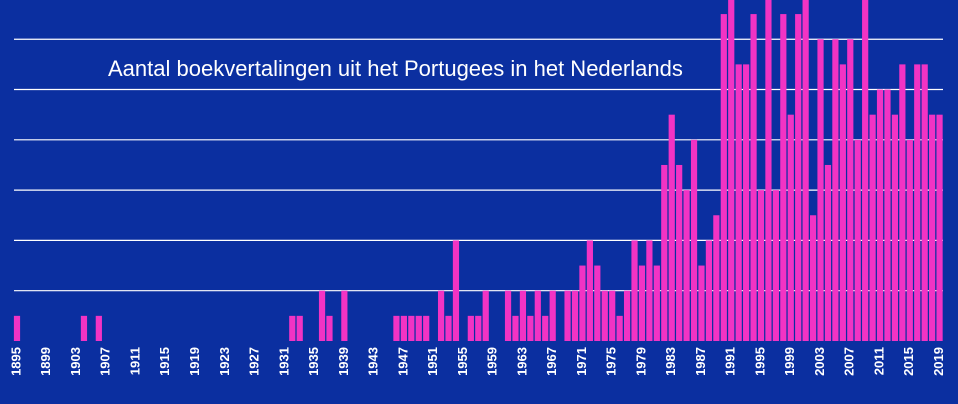 Image resolution: width=958 pixels, height=404 pixels. Describe the element at coordinates (134, 361) in the screenshot. I see `x-tick-label: 1911` at that location.